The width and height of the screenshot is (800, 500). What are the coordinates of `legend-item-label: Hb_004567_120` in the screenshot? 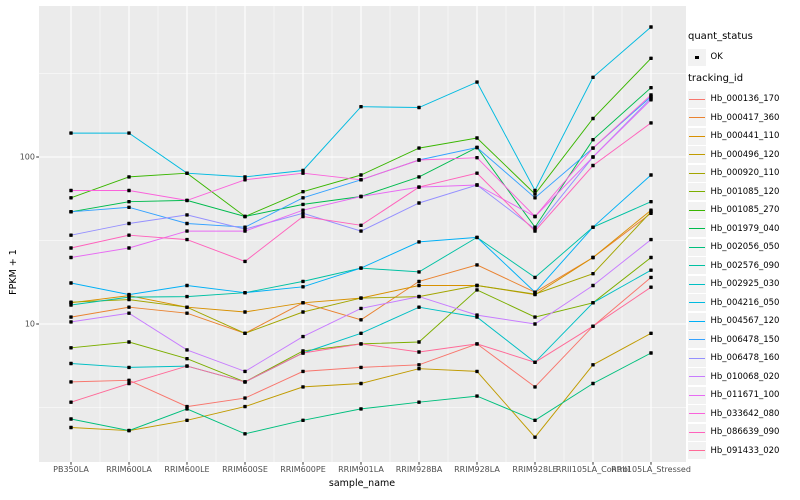 It's located at (745, 321).